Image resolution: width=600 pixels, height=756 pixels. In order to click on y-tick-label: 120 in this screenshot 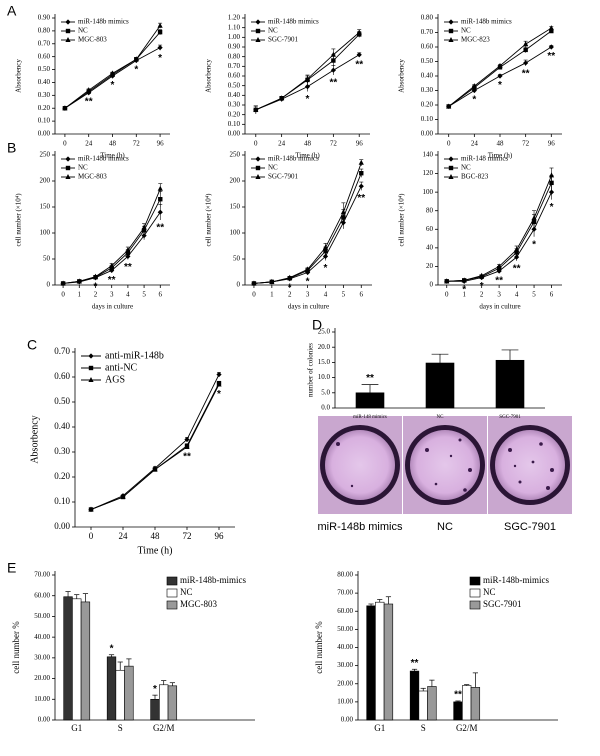, I will do `click(428, 173)`.